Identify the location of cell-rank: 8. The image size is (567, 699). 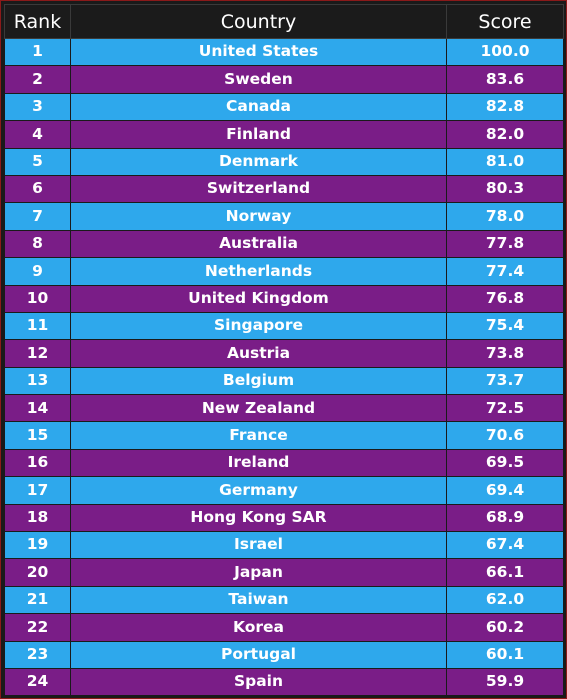
(37, 244).